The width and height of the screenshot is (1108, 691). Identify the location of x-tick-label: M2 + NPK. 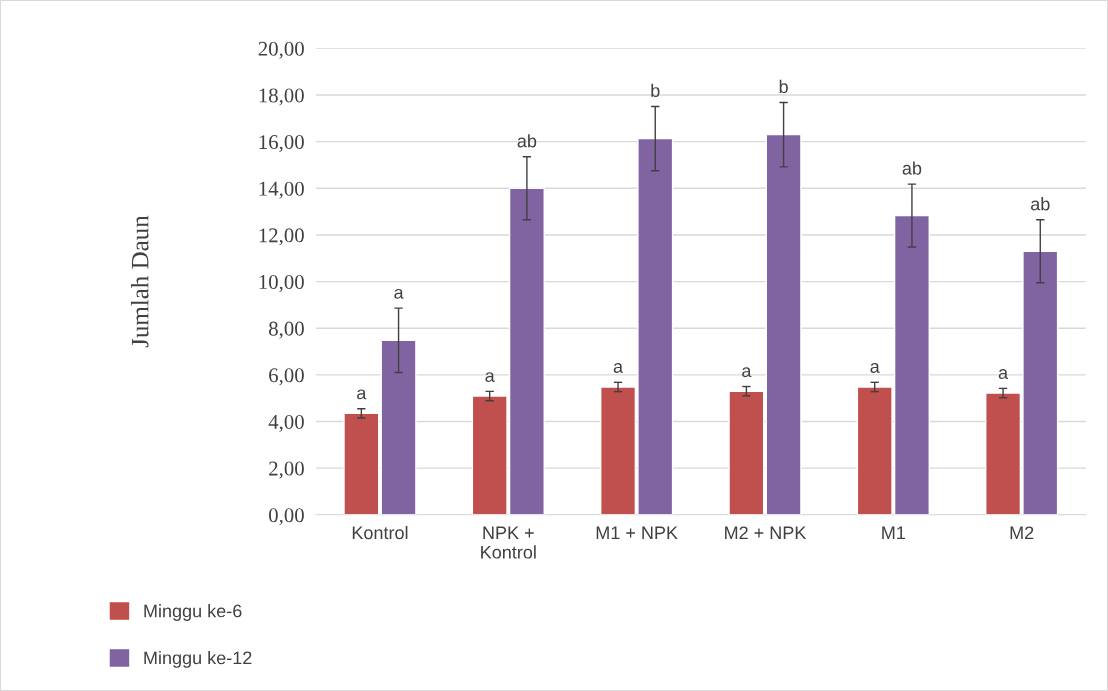
(766, 532).